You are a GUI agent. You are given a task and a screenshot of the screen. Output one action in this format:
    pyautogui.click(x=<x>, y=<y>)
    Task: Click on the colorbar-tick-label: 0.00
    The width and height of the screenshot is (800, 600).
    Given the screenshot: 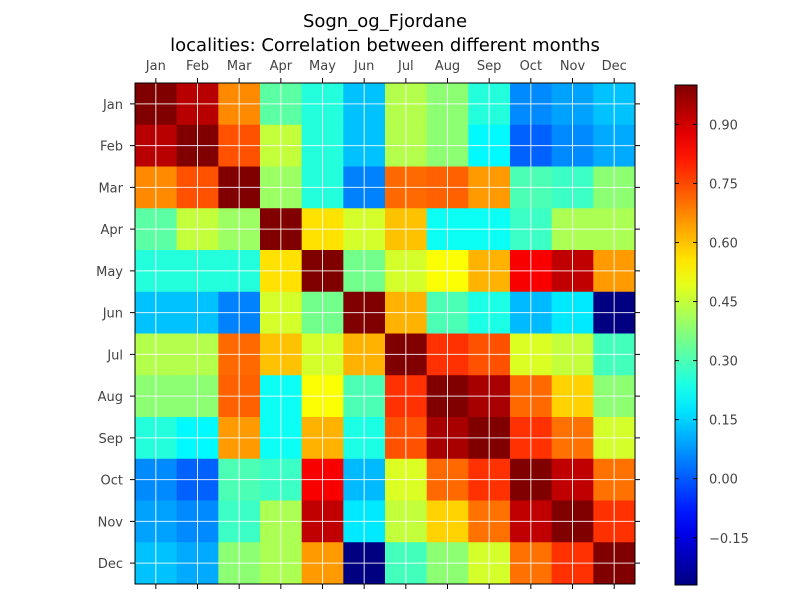 What is the action you would take?
    pyautogui.click(x=723, y=480)
    